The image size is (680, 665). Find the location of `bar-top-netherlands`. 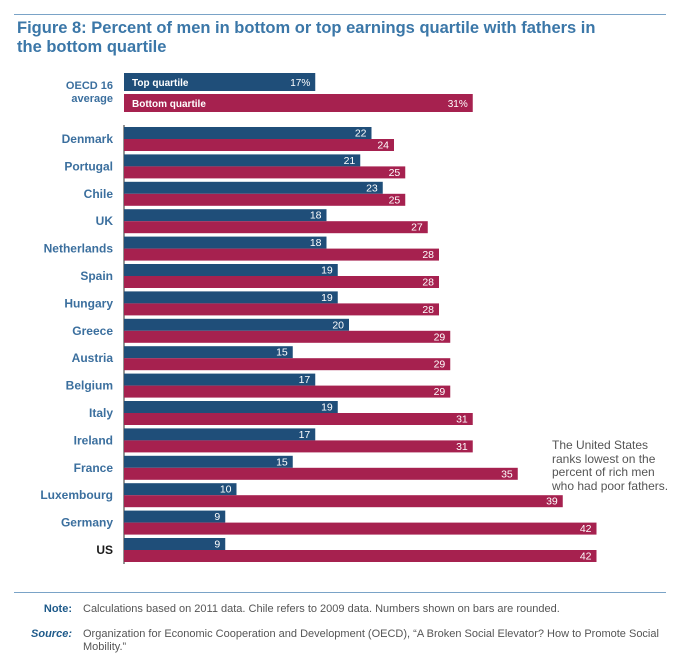

bar-top-netherlands is located at coordinates (225, 242).